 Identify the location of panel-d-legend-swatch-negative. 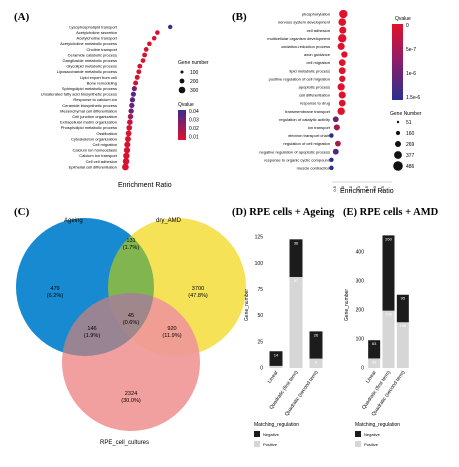
(257, 434).